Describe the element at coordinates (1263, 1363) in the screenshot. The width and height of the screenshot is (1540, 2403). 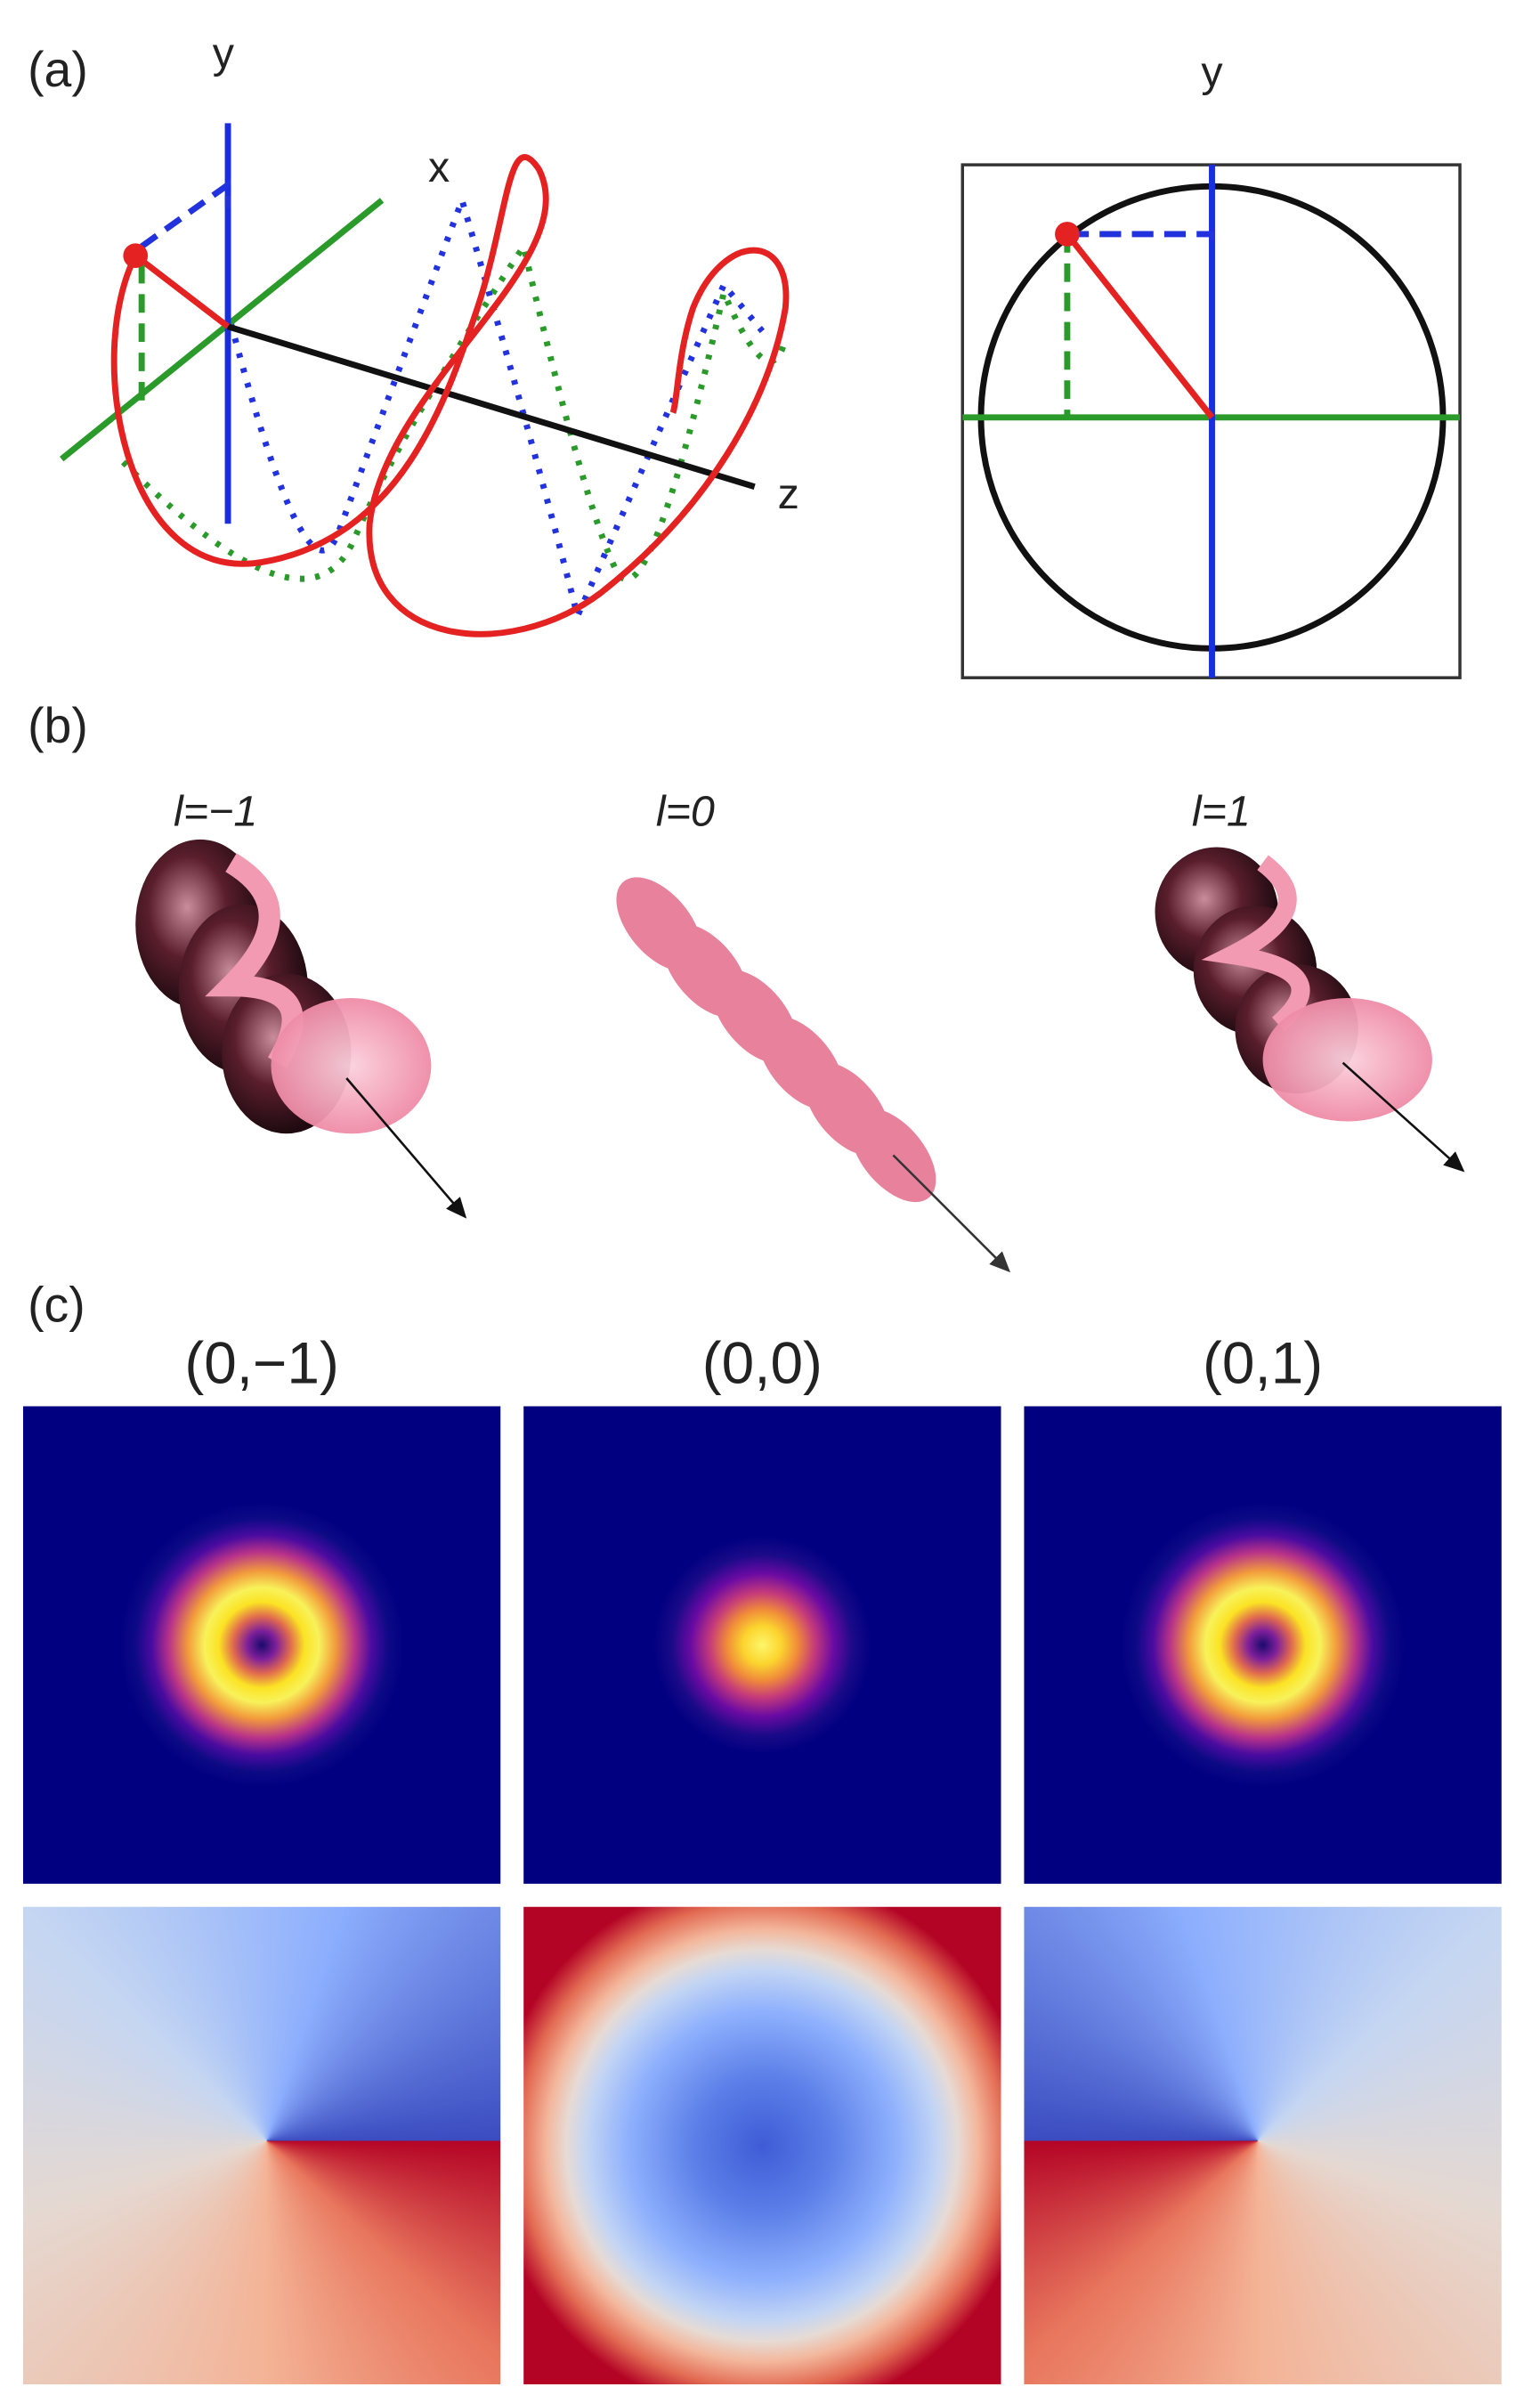
I see `mode-label: (0,1)` at that location.